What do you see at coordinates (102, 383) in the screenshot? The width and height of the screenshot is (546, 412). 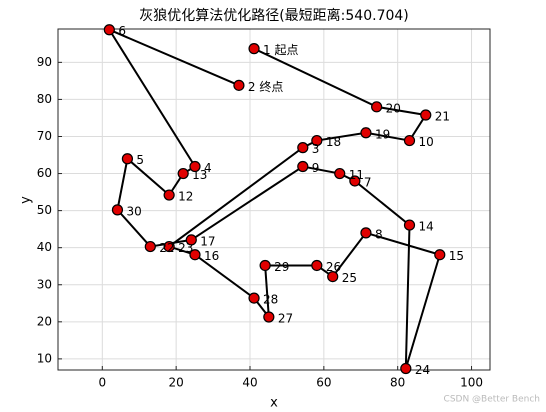 I see `x-tick-label: 0` at bounding box center [102, 383].